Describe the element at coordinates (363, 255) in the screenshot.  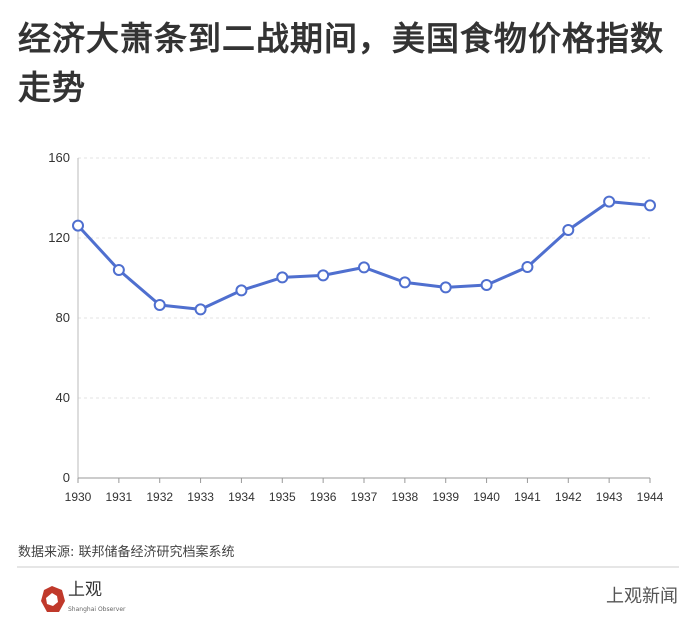
I see `series-line` at that location.